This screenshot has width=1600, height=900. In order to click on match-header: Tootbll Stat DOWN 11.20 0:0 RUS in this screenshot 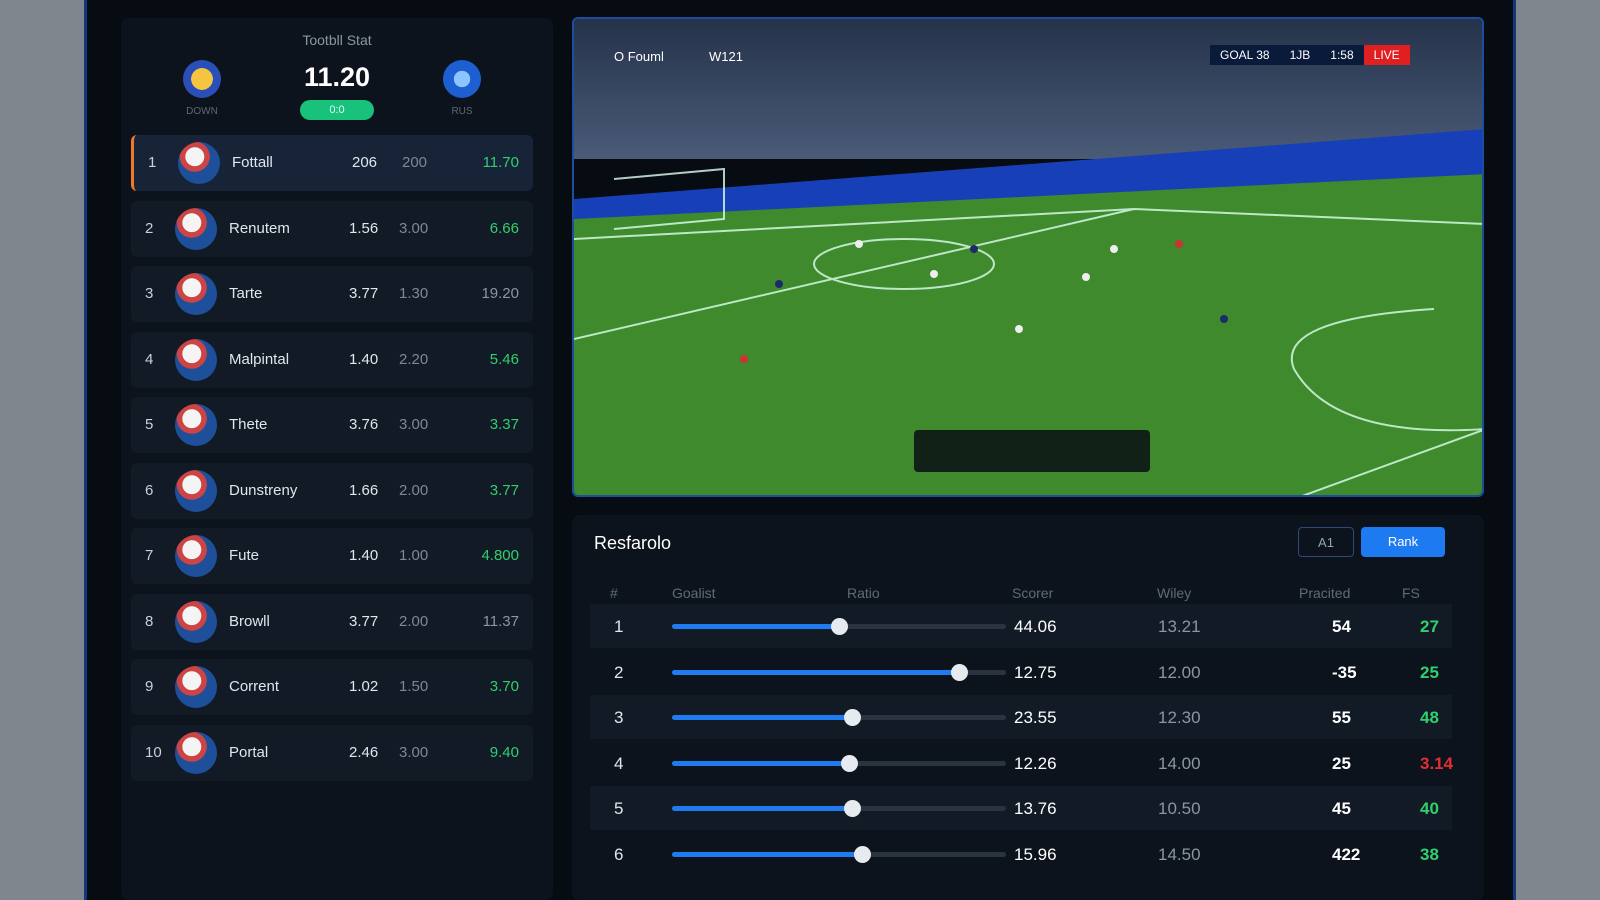, I will do `click(337, 74)`.